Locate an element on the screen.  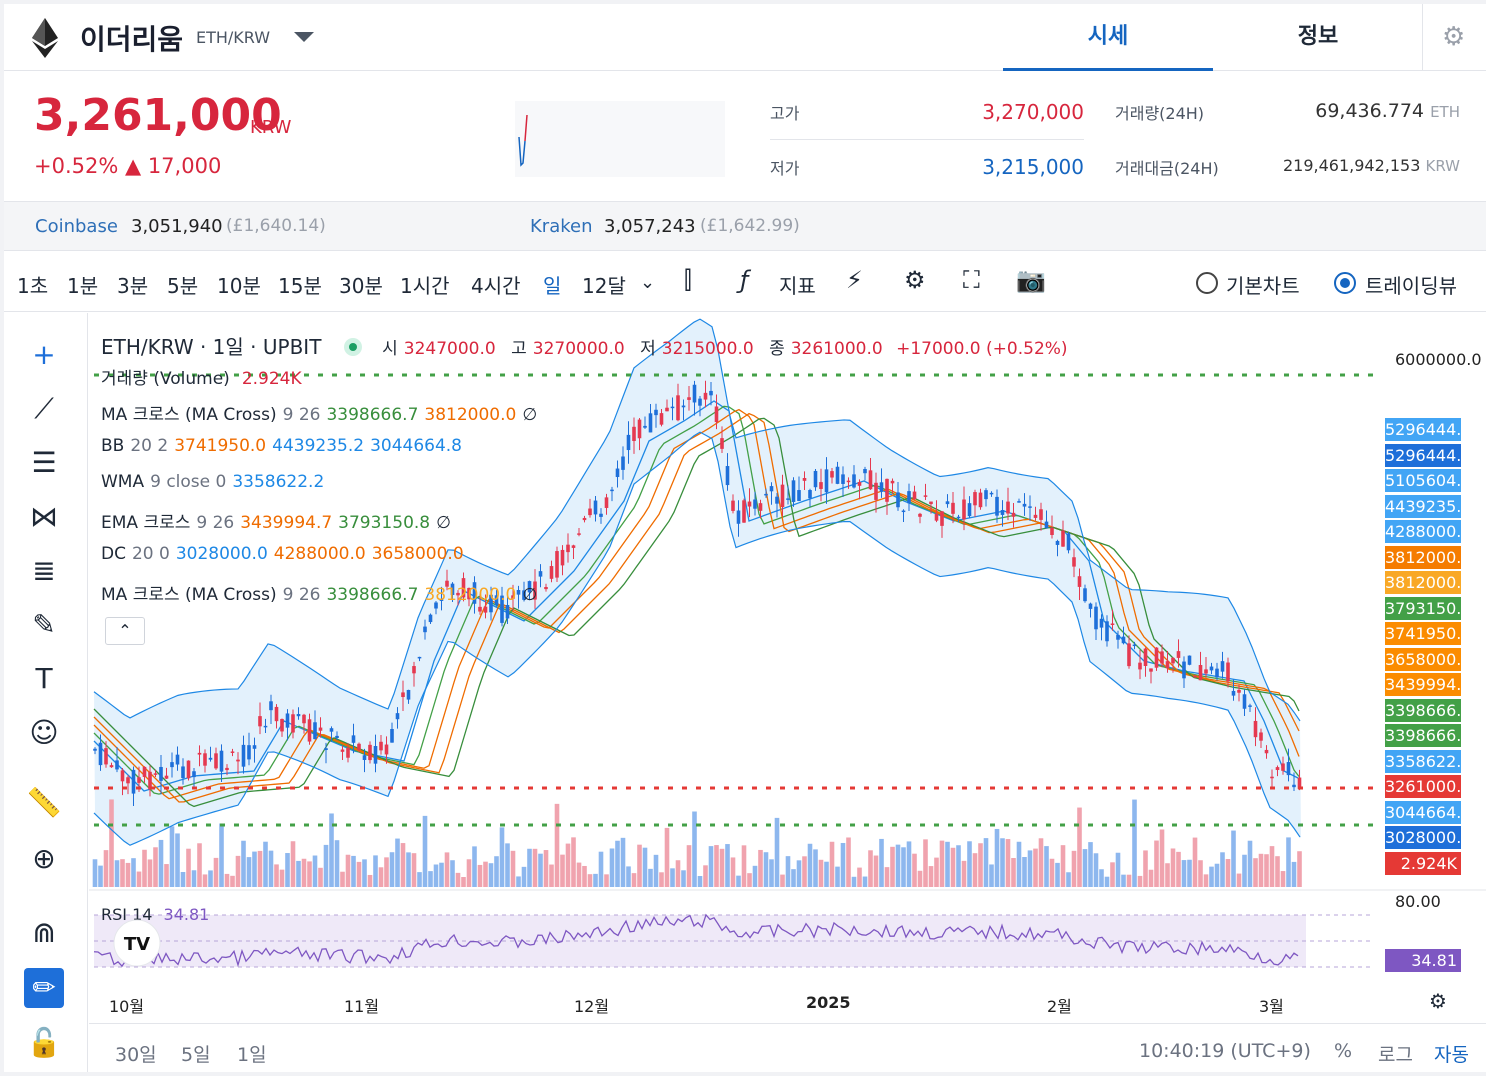
pattern-icon: ⋈ is located at coordinates (44, 516).